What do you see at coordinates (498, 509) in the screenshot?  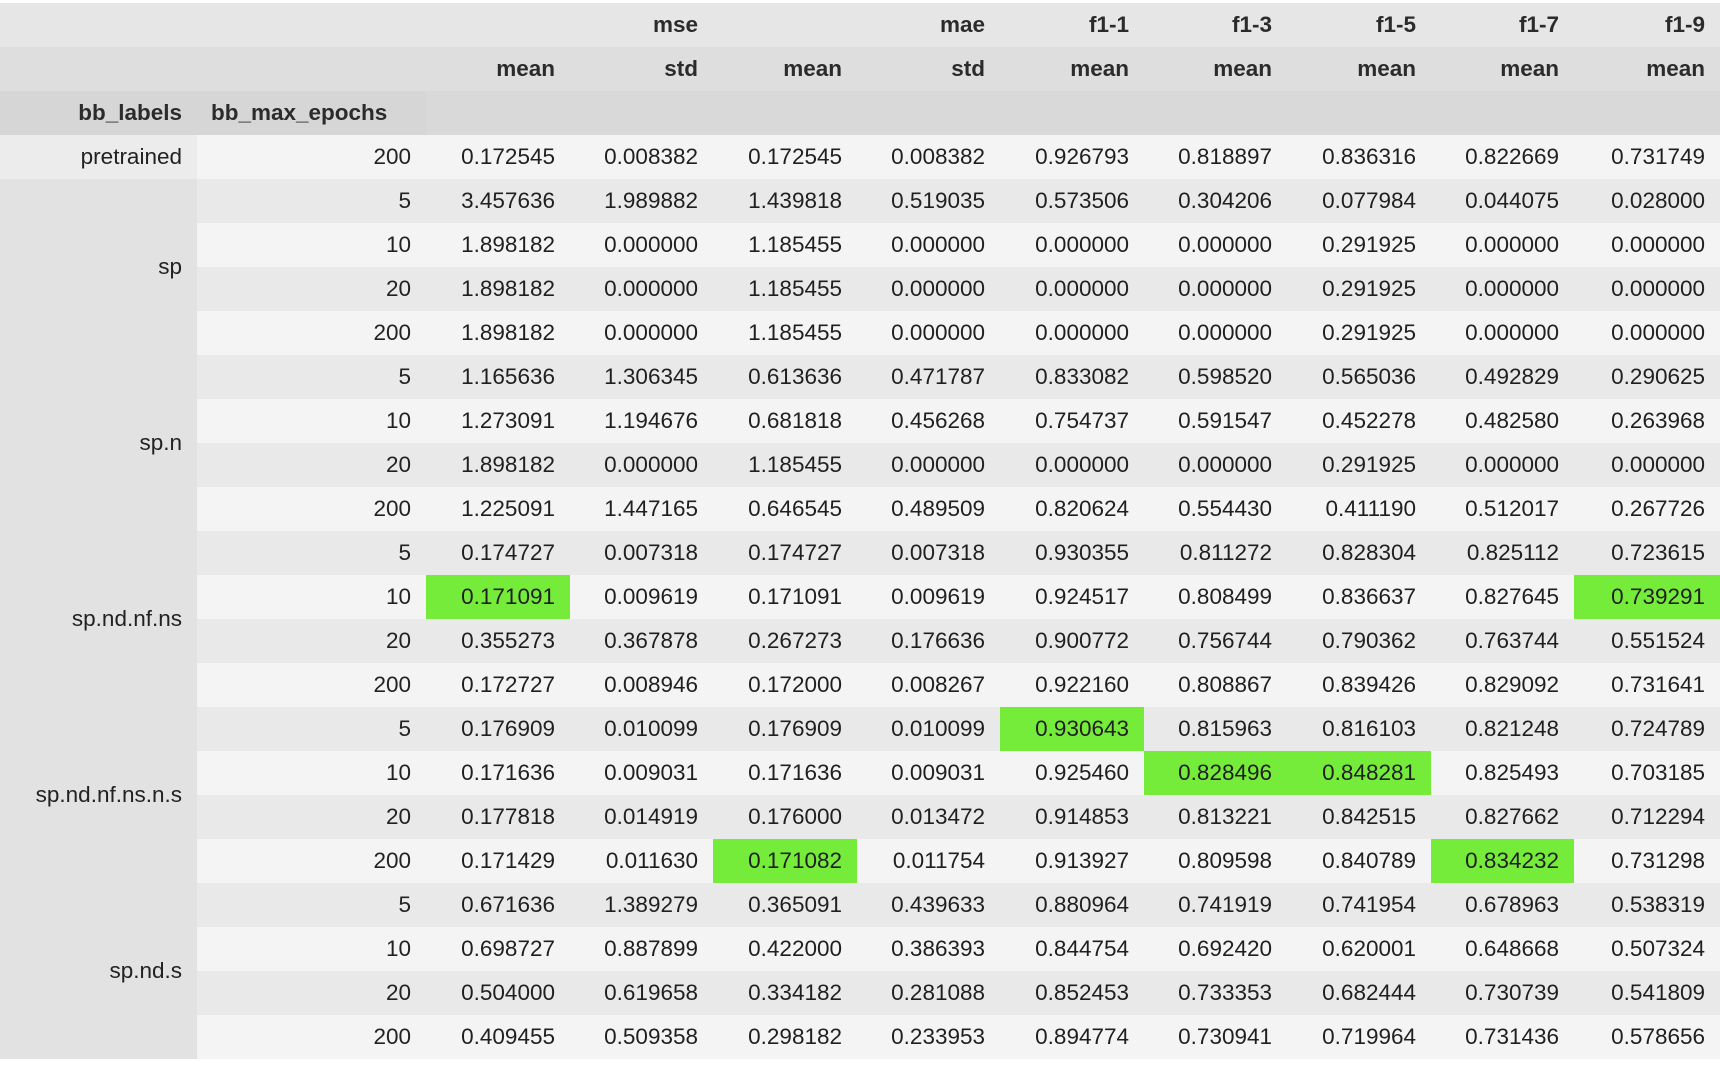 I see `table-cell: 1.225091` at bounding box center [498, 509].